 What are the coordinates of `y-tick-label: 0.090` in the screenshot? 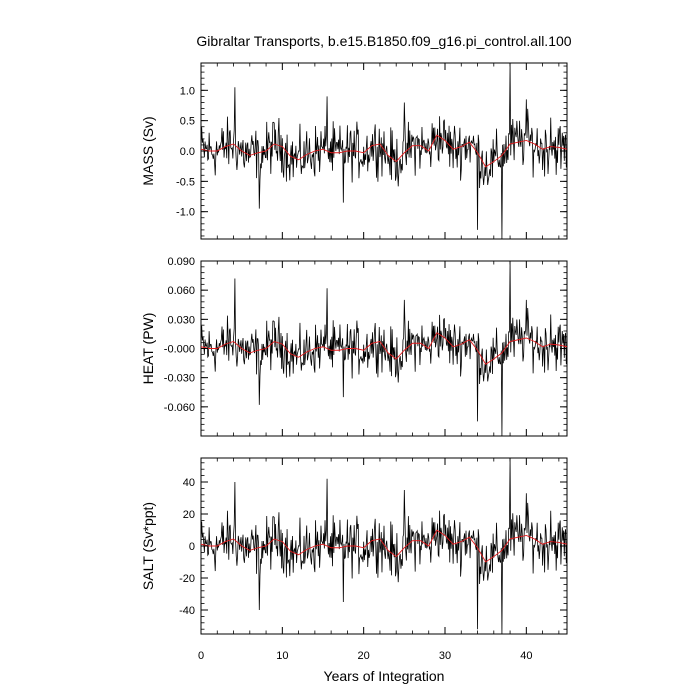 It's located at (181, 262).